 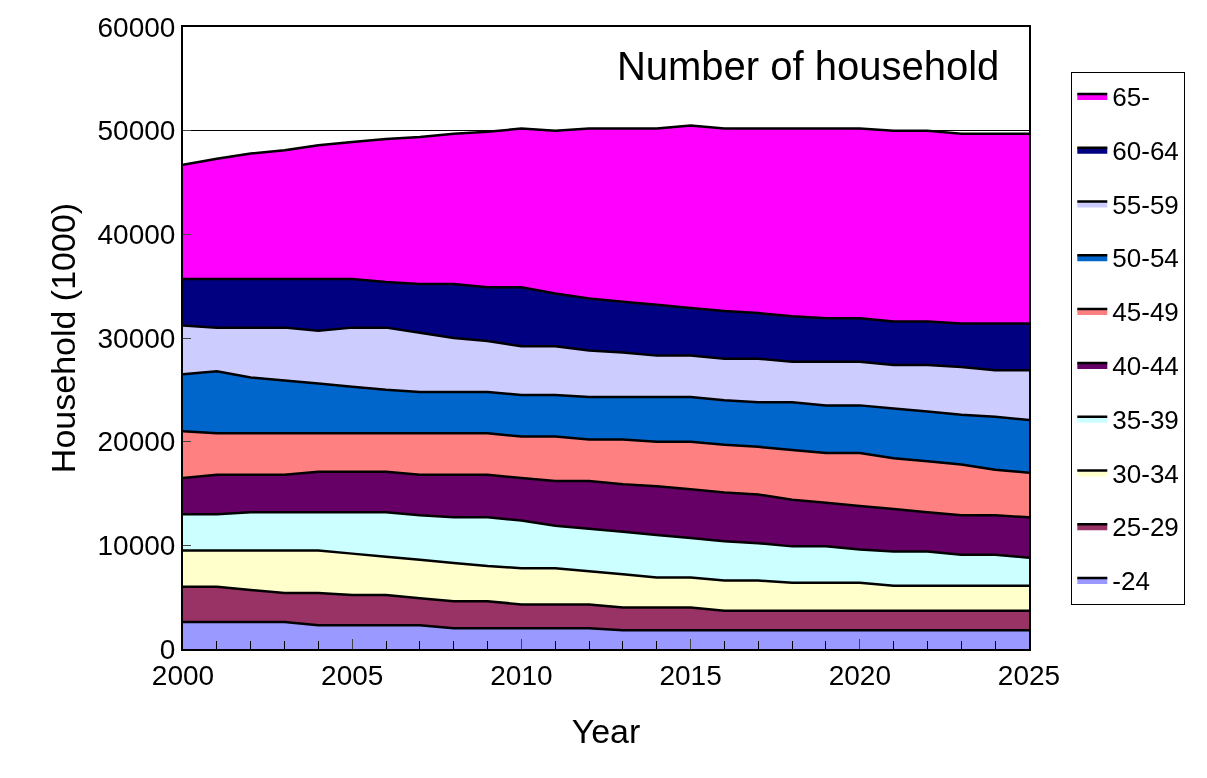 I want to click on legend-label: 35-39, so click(x=1145, y=419).